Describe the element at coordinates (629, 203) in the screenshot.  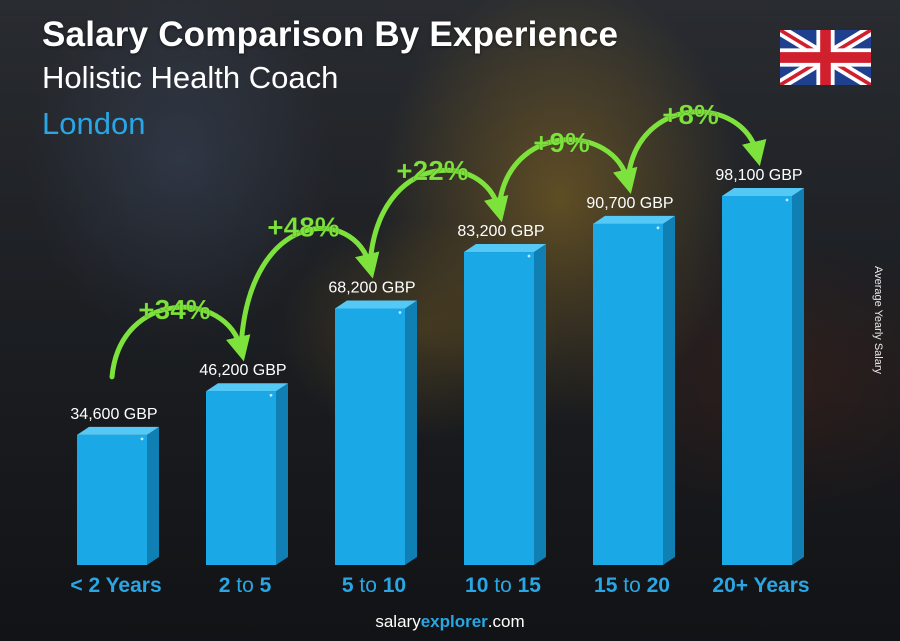
I see `value-label-4: 90,700 GBP` at that location.